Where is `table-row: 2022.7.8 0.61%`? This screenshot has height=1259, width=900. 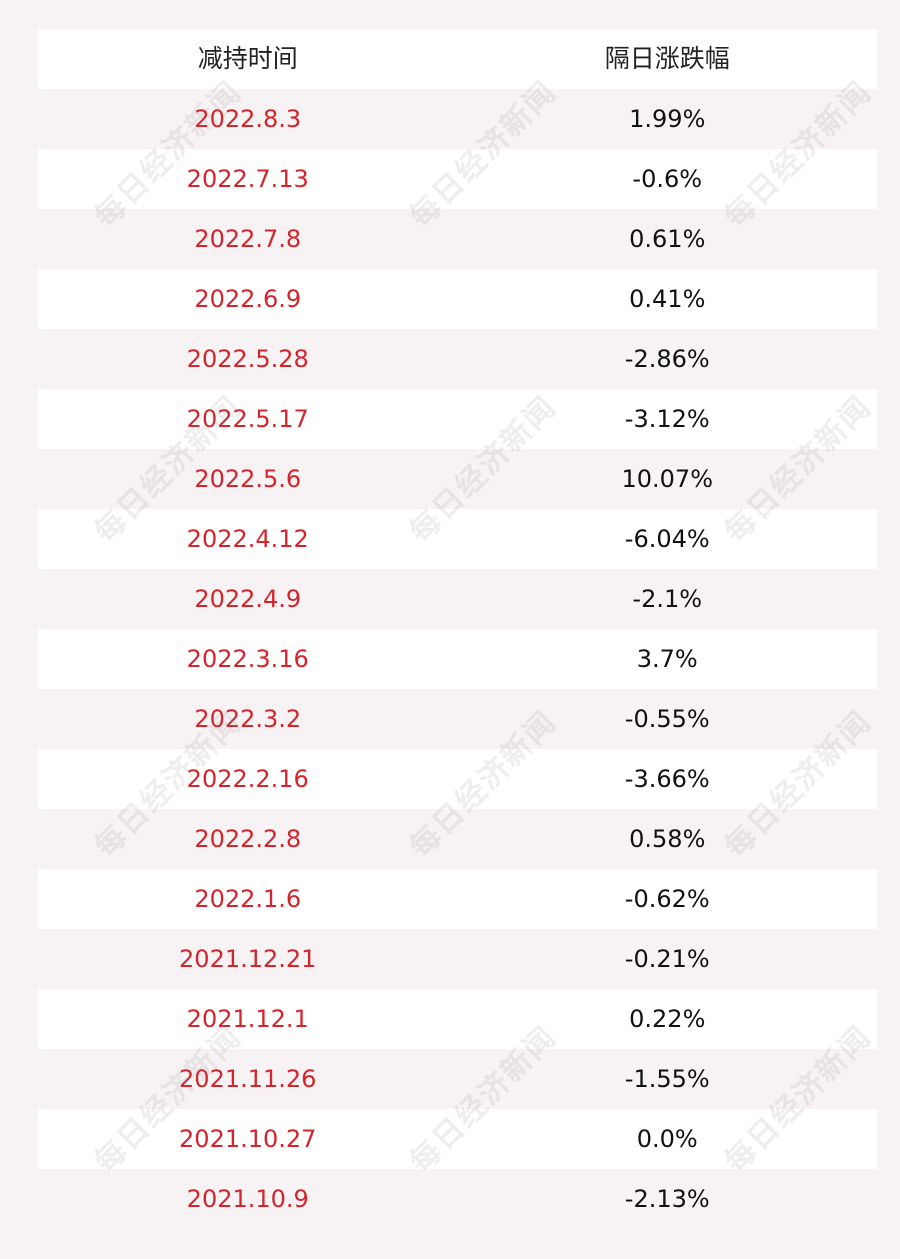 table-row: 2022.7.8 0.61% is located at coordinates (457, 239).